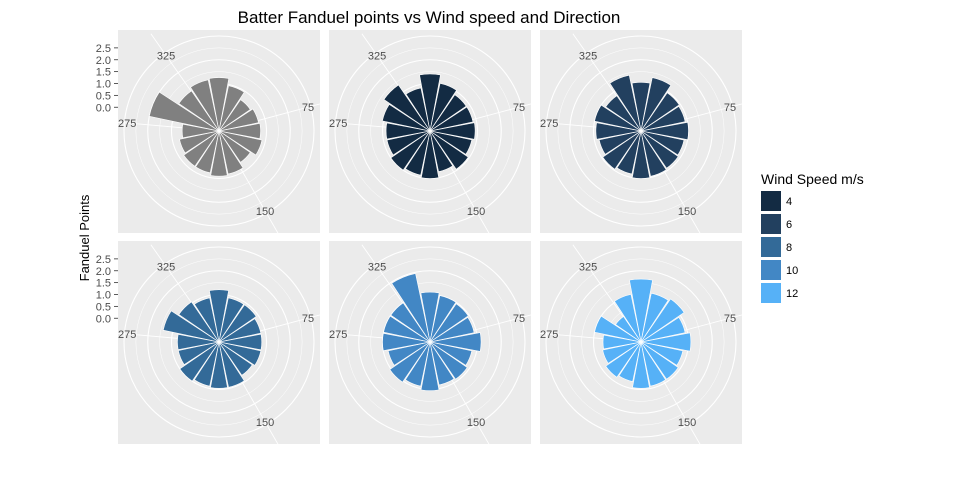  What do you see at coordinates (789, 202) in the screenshot?
I see `legend-label: 4` at bounding box center [789, 202].